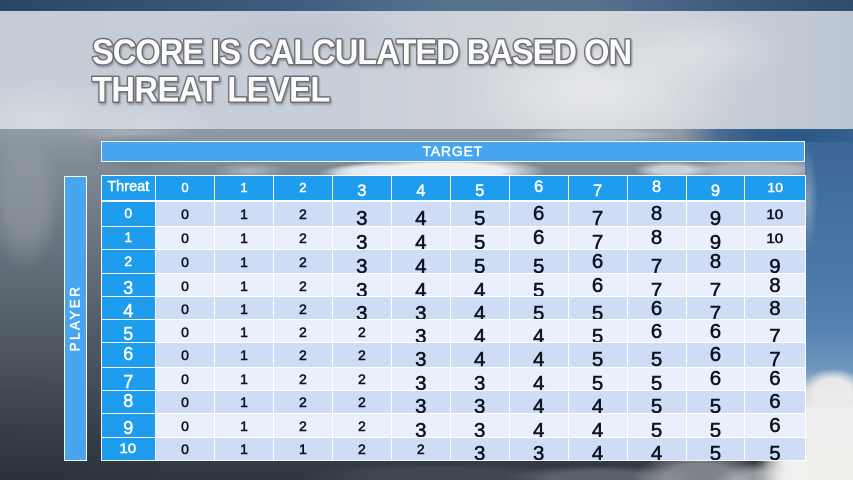 This screenshot has height=480, width=853. What do you see at coordinates (362, 53) in the screenshot?
I see `svg-text: SCORE IS CALCULATED BASED ON` at bounding box center [362, 53].